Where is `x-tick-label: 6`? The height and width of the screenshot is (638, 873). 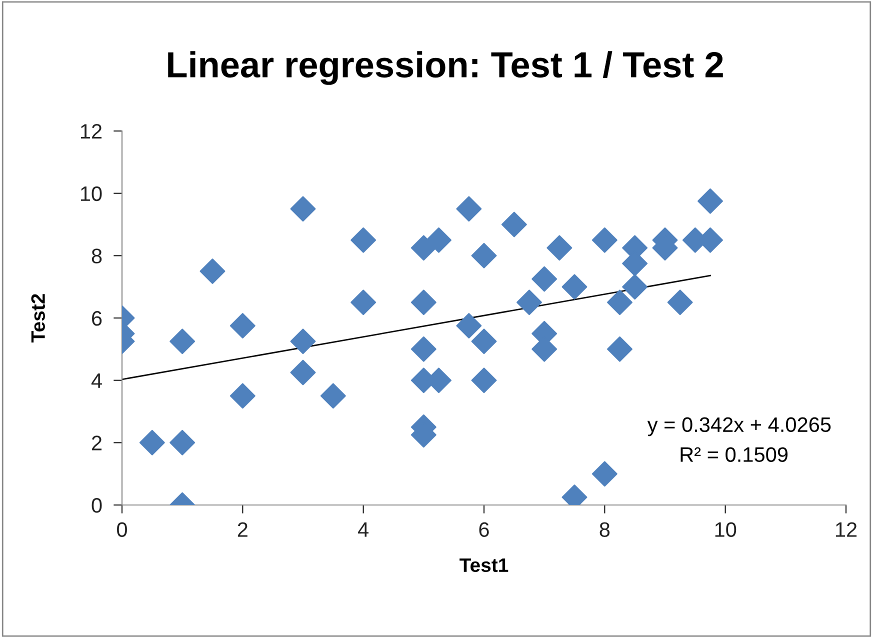
x-tick-label: 6 is located at coordinates (484, 529).